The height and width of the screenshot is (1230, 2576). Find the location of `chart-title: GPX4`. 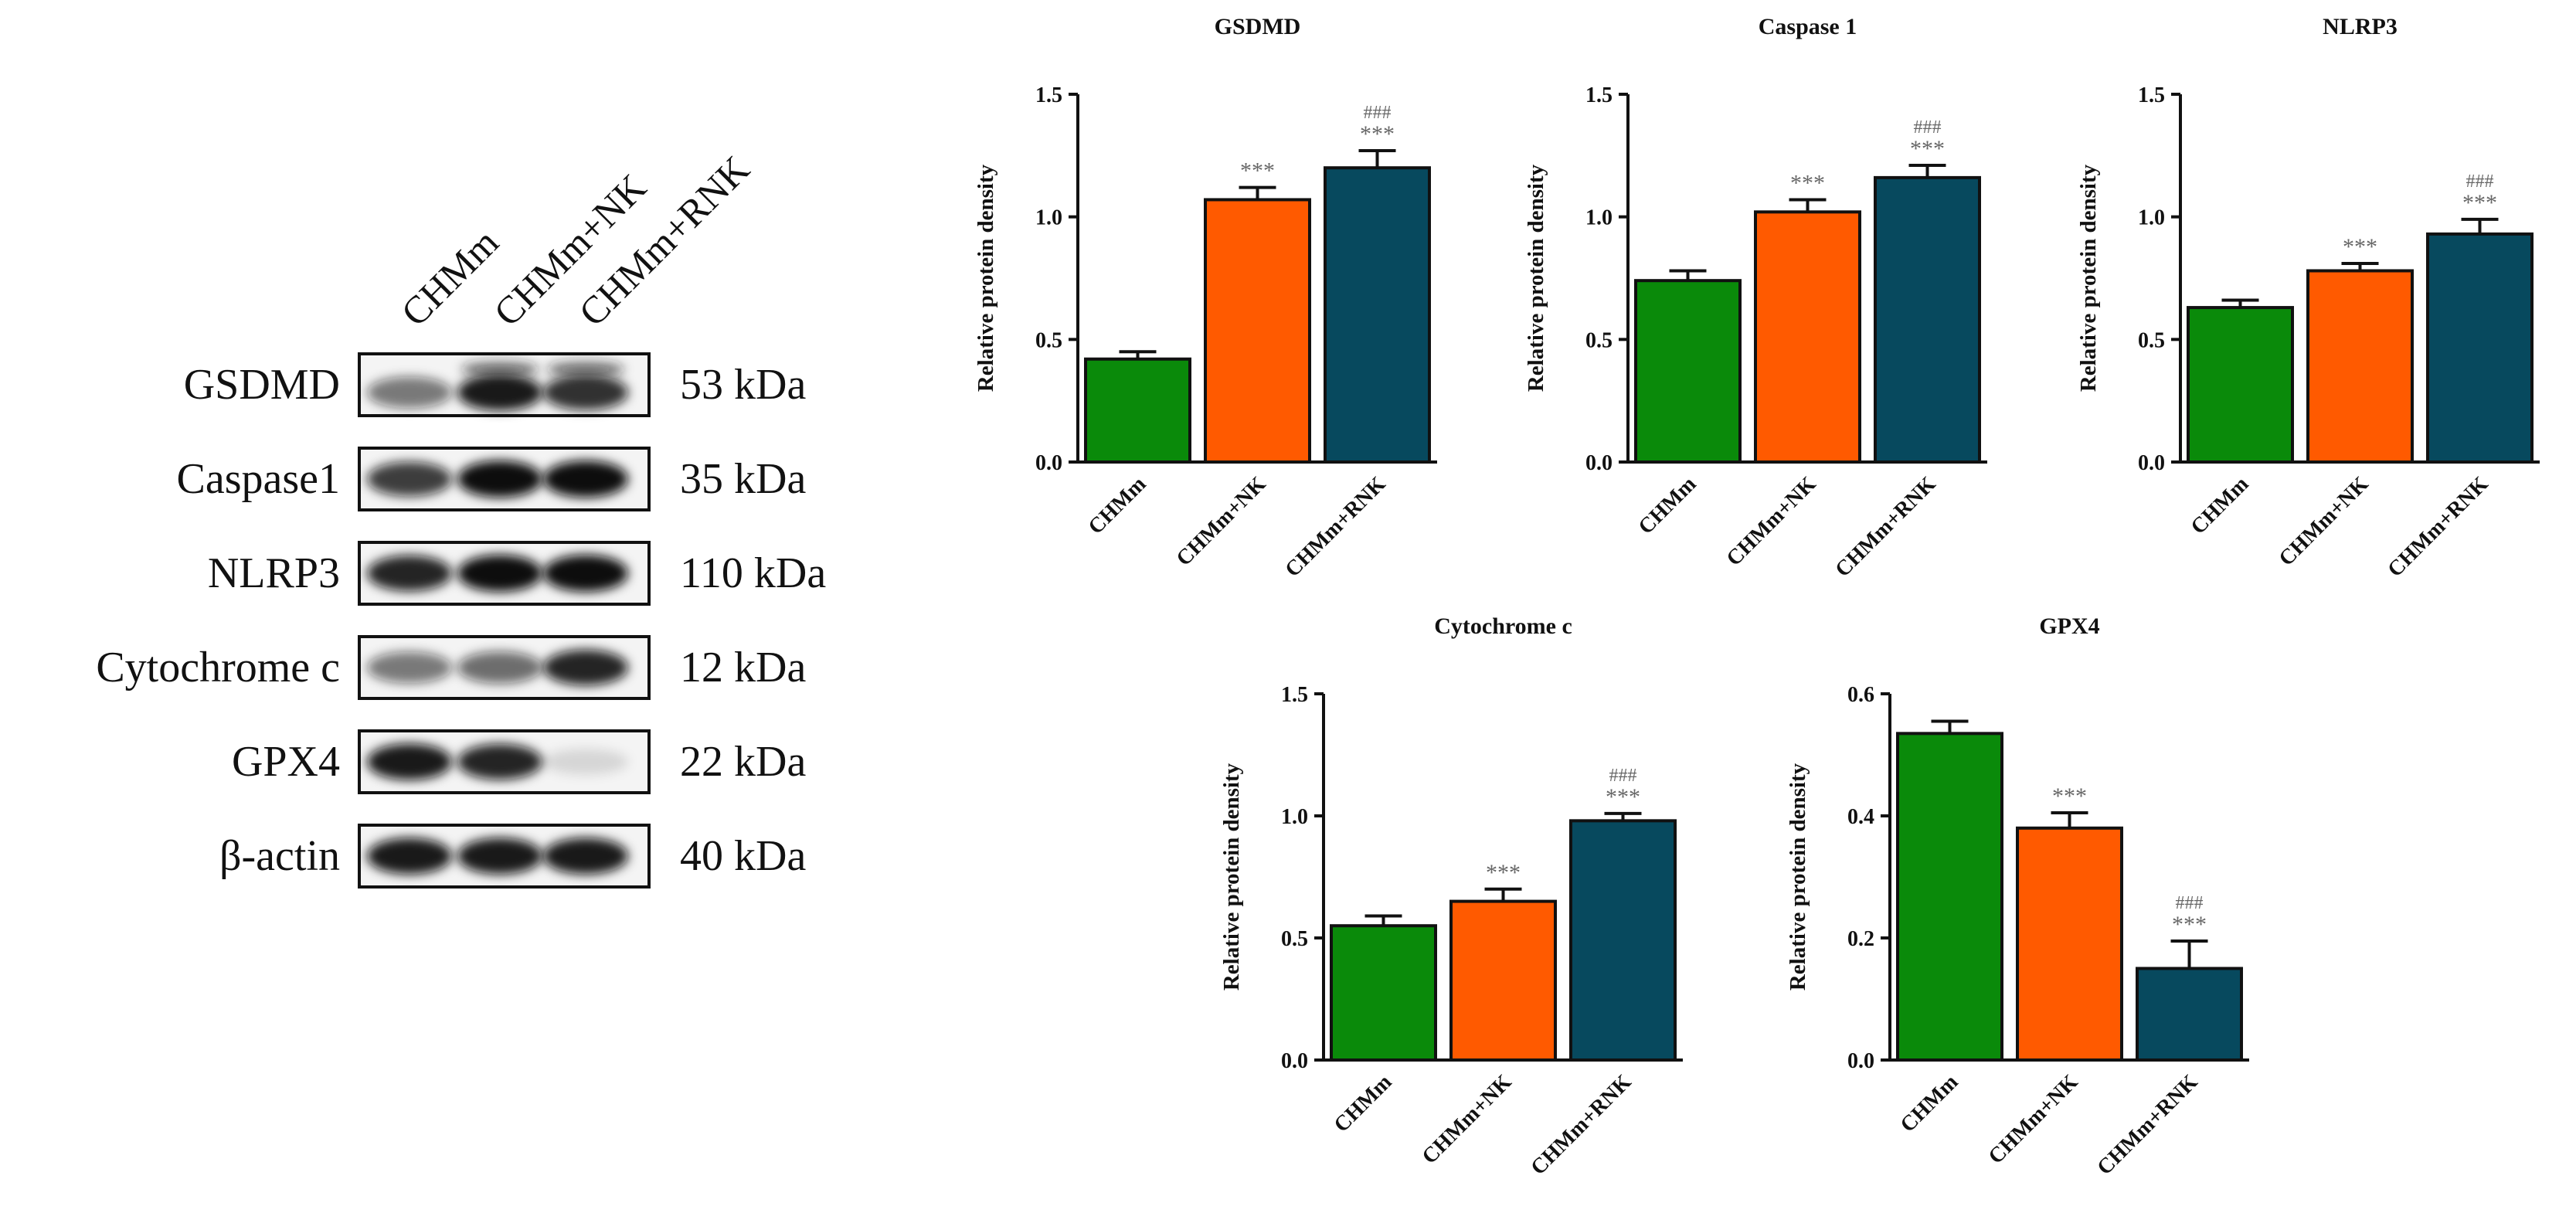

chart-title: GPX4 is located at coordinates (2069, 626).